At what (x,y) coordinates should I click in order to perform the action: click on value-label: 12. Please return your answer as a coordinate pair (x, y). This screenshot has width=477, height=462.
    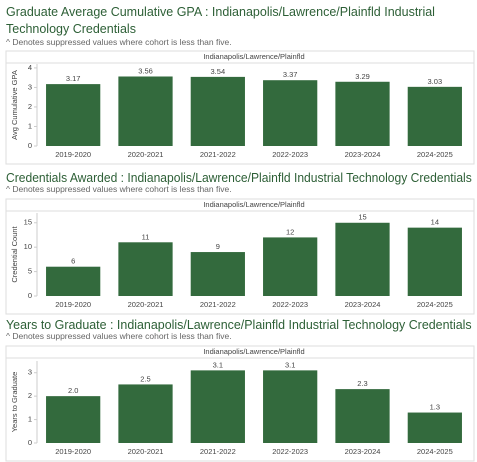
    Looking at the image, I should click on (290, 231).